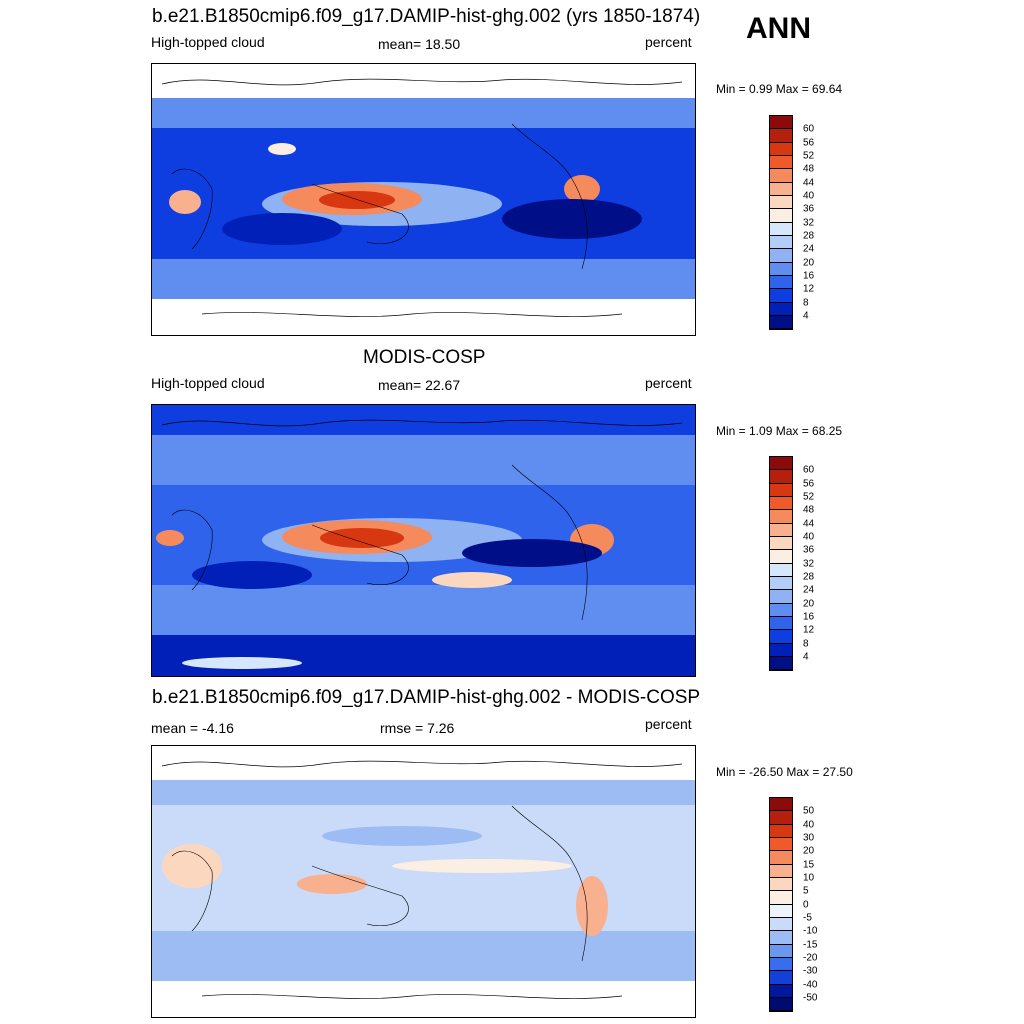  Describe the element at coordinates (417, 728) in the screenshot. I see `panel3-rmse-label: rmse = 7.26` at that location.